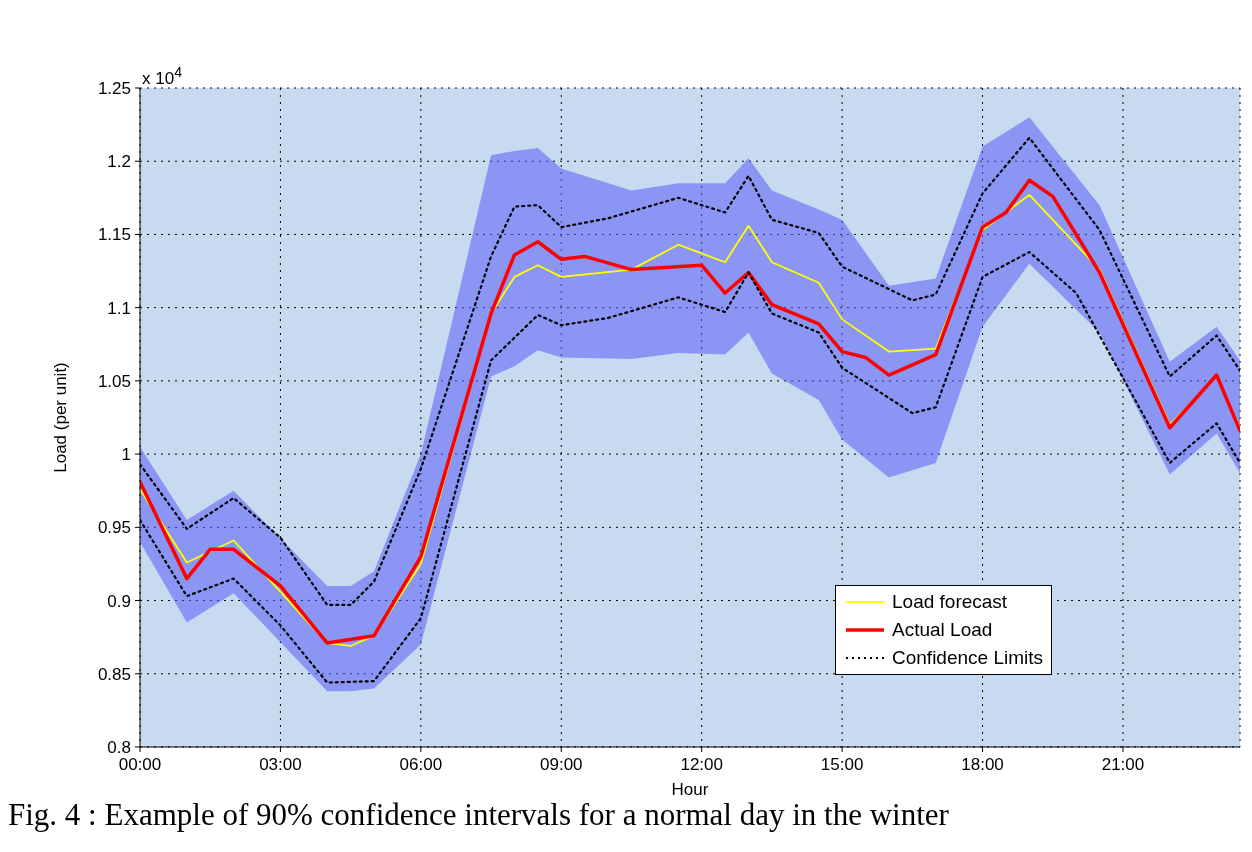 The image size is (1252, 852). What do you see at coordinates (561, 765) in the screenshot?
I see `x-tick-label: 09:00` at bounding box center [561, 765].